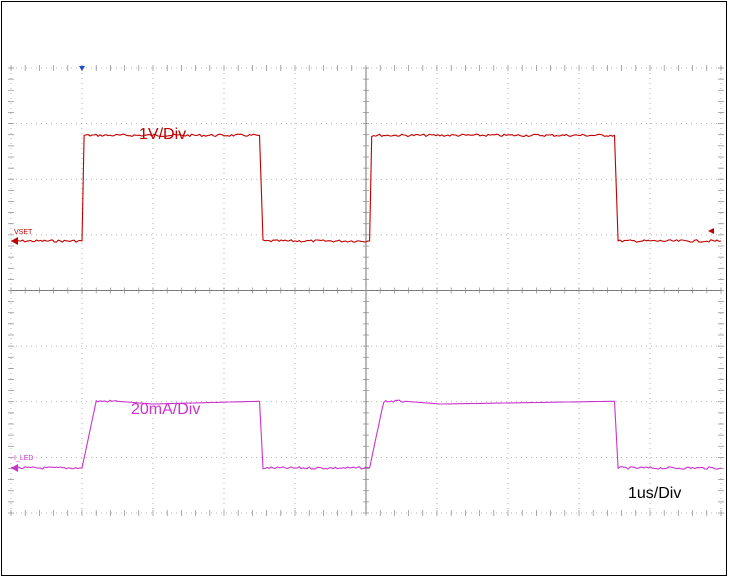  Describe the element at coordinates (23, 232) in the screenshot. I see `vset-channel-tag: VSET` at that location.